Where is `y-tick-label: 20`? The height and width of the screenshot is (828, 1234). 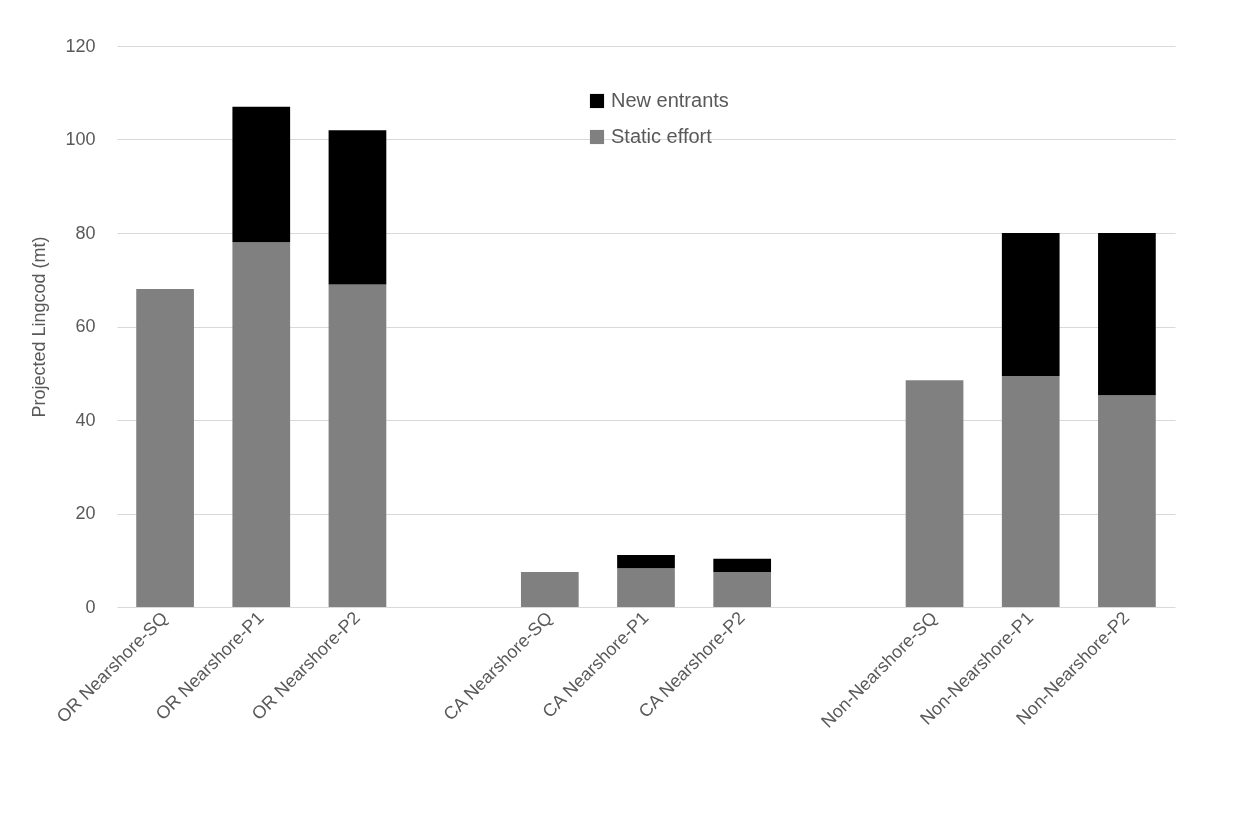
y-tick-label: 20 is located at coordinates (85, 513).